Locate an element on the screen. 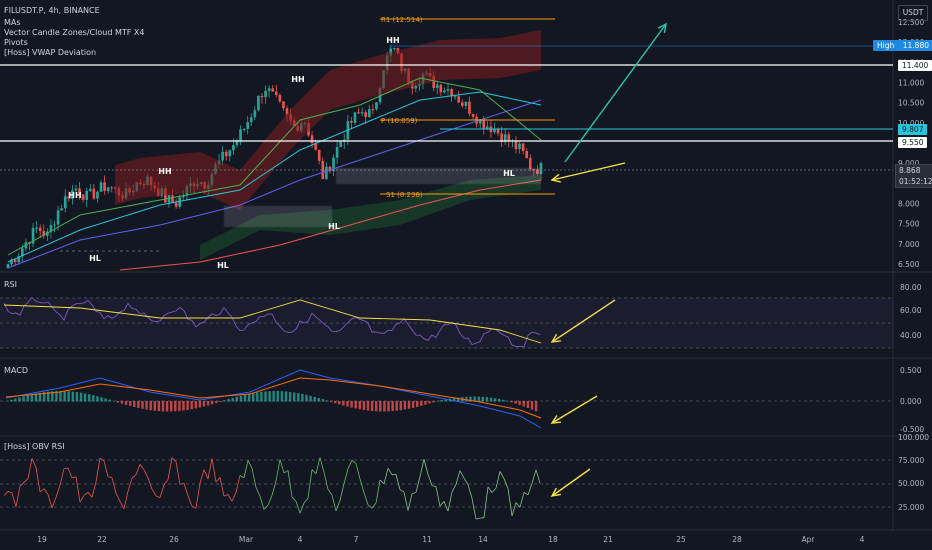 Image resolution: width=932 pixels, height=550 pixels. obv-rsi-pane-label: [Hoss] OBV RSI is located at coordinates (34, 446).